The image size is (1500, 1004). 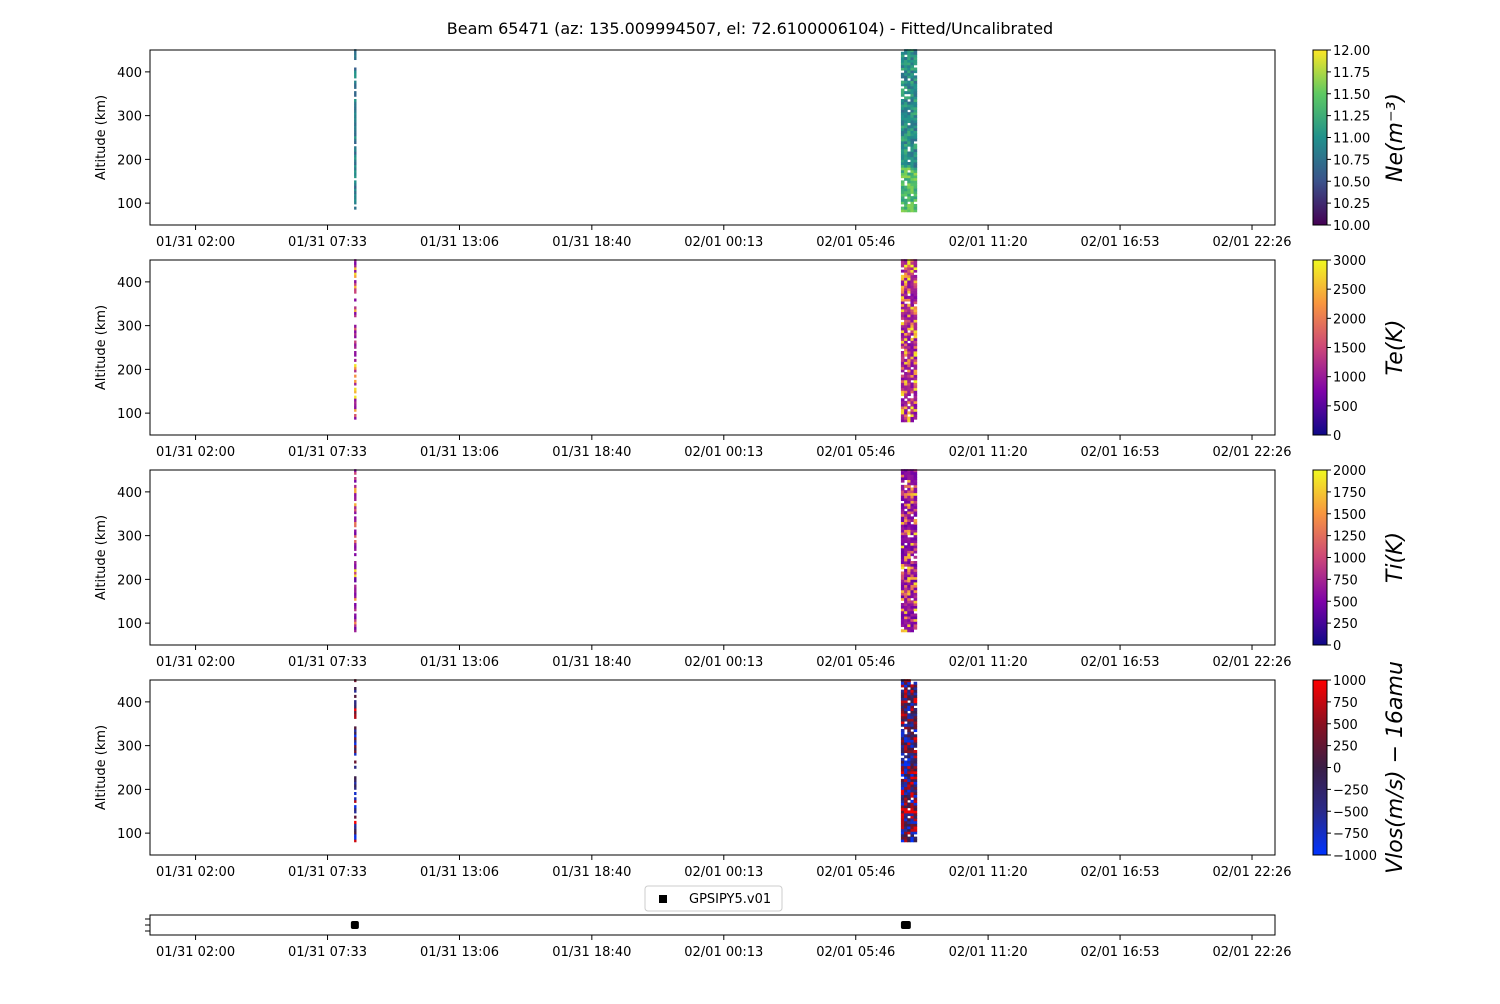 I want to click on colorbar-tick-label: 11.75, so click(x=1351, y=73).